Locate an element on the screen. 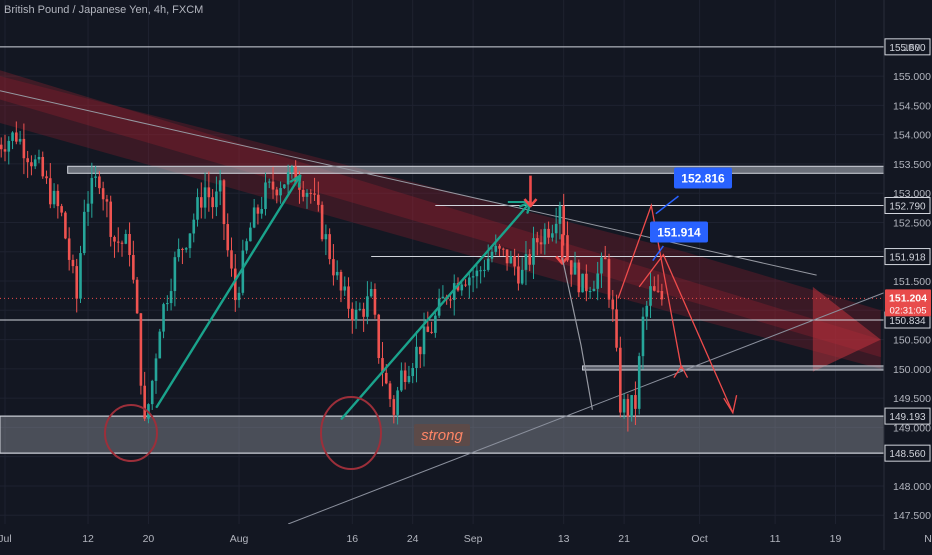 The image size is (932, 555). time-axis-tick-label: 24 is located at coordinates (413, 539).